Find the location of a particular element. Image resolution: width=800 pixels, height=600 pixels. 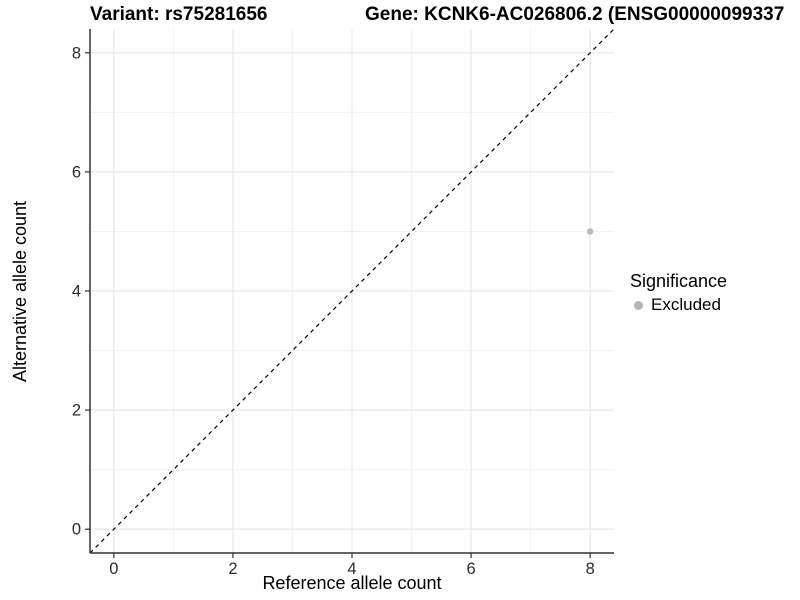

legend-title: Significance is located at coordinates (679, 281).